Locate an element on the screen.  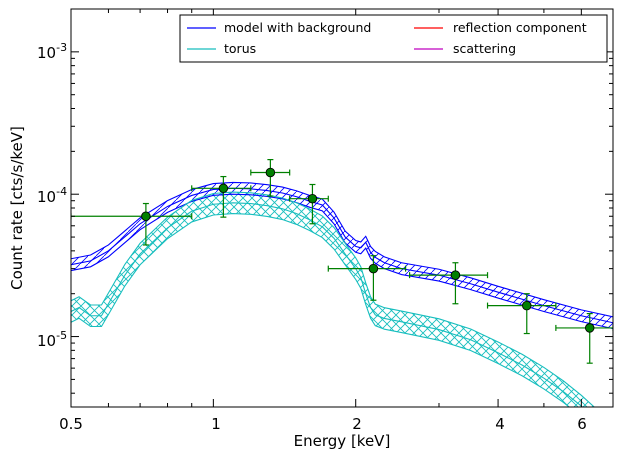
x-tick-label-1: 1 is located at coordinates (216, 424).